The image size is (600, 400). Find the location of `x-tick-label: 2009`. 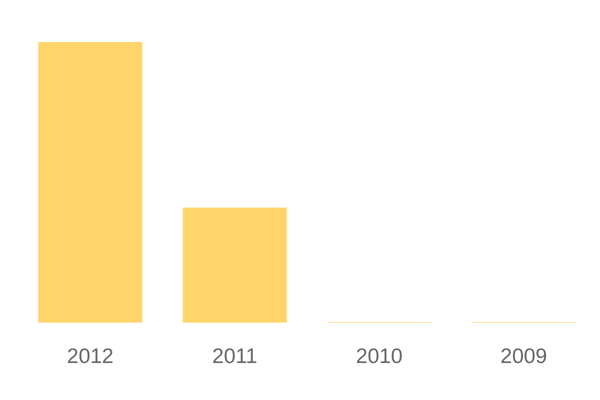

x-tick-label: 2009 is located at coordinates (524, 356).